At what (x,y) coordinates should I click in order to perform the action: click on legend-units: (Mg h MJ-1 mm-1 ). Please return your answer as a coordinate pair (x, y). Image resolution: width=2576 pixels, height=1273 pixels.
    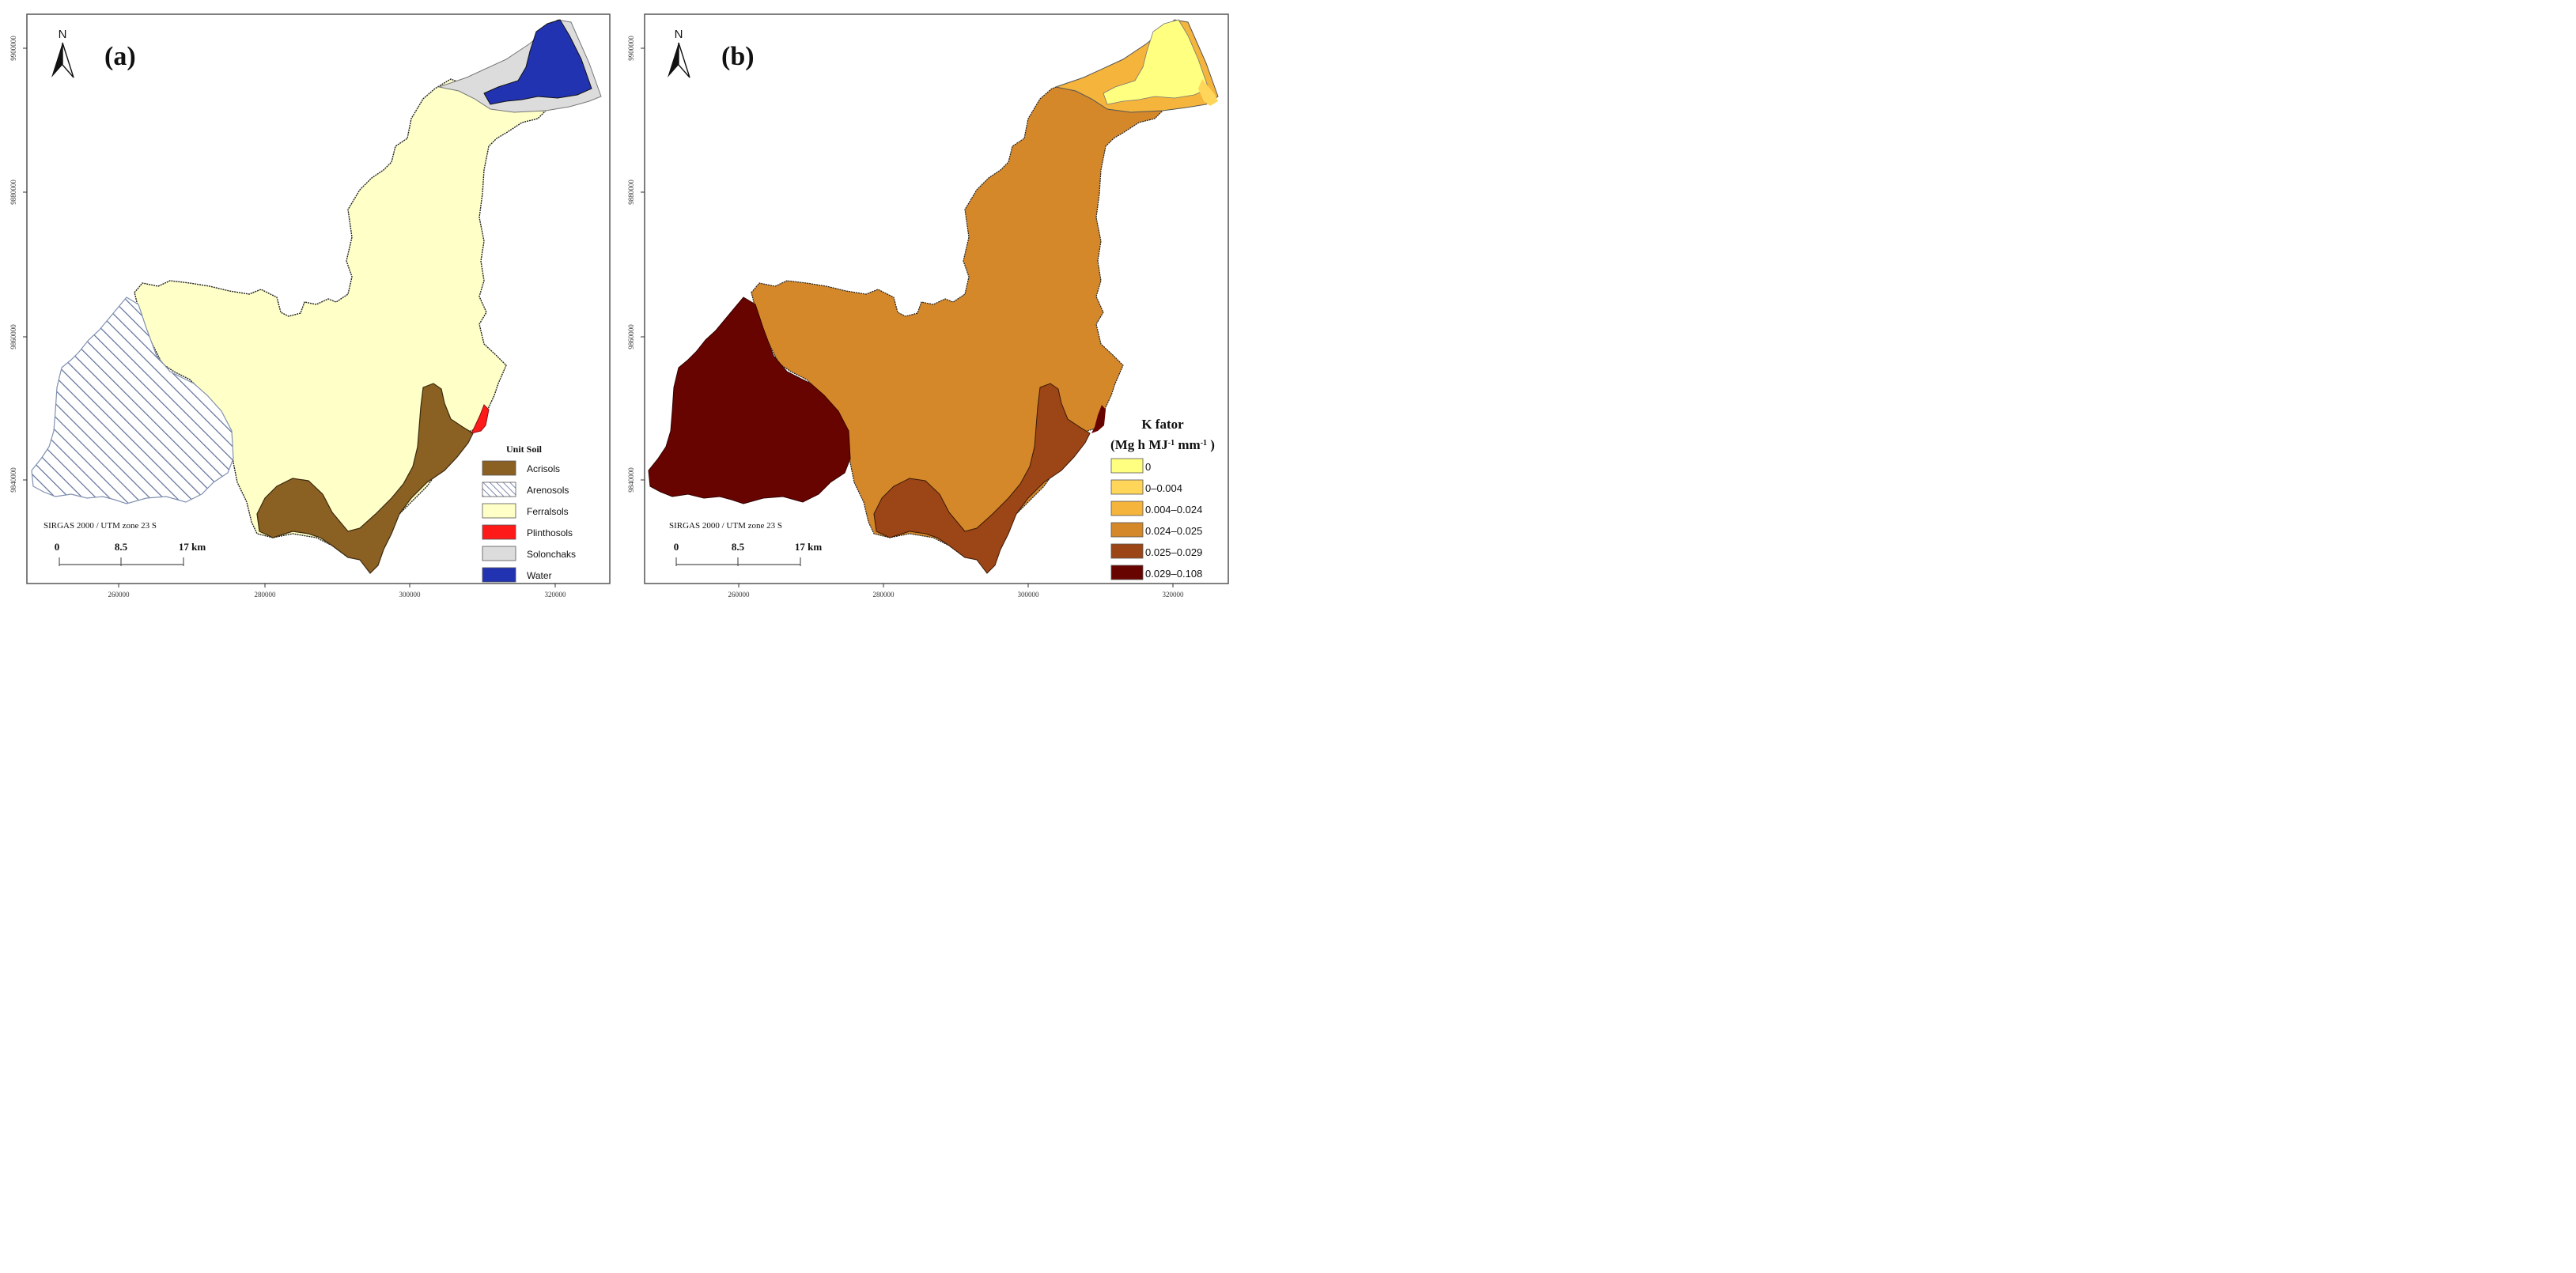
    Looking at the image, I should click on (1163, 444).